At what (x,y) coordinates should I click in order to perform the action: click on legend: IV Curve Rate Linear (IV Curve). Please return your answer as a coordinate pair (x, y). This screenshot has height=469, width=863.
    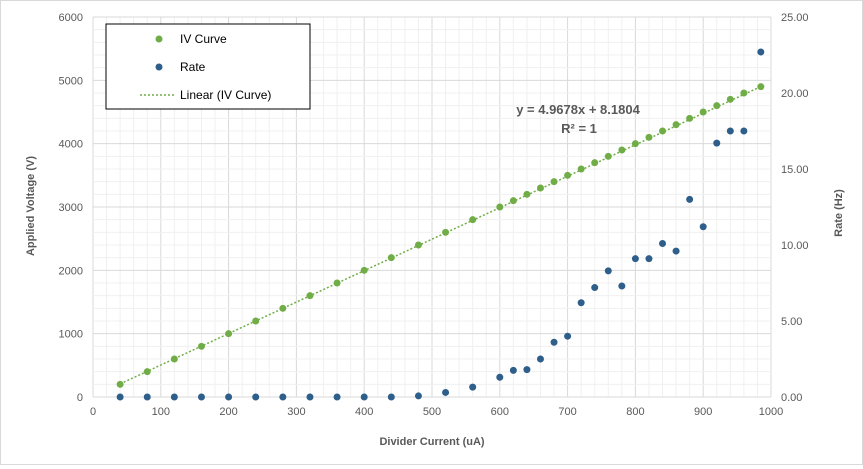
    Looking at the image, I should click on (208, 66).